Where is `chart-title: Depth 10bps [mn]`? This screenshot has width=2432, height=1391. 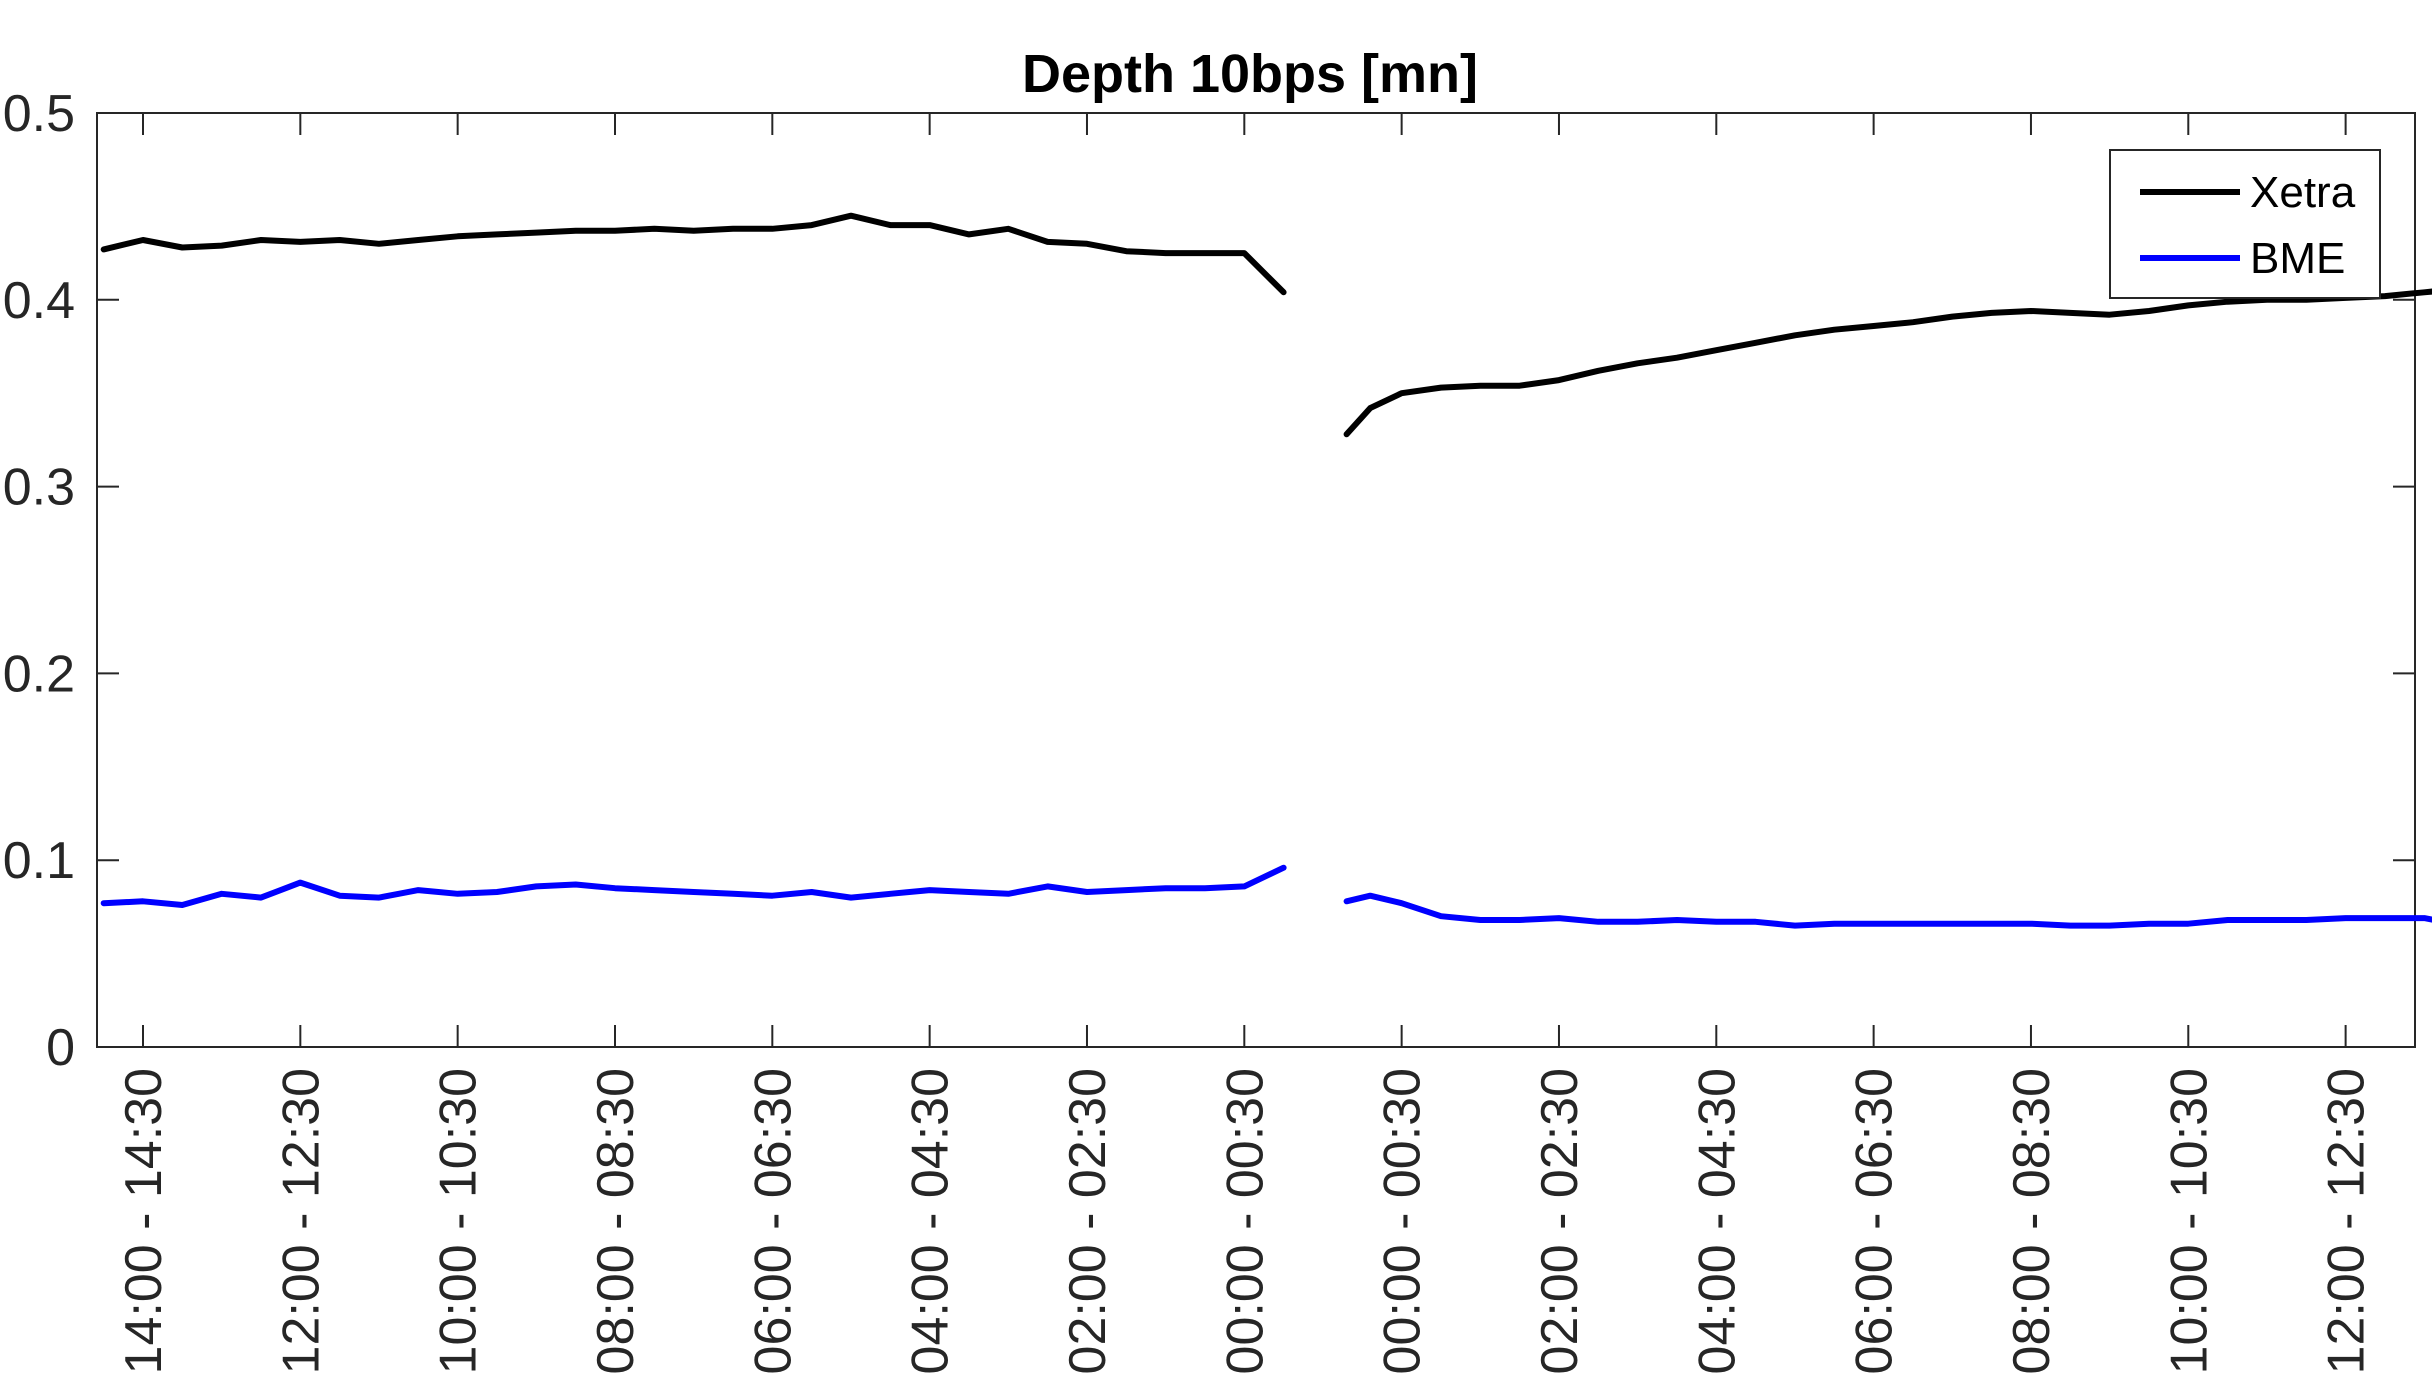
chart-title: Depth 10bps [mn] is located at coordinates (1250, 74).